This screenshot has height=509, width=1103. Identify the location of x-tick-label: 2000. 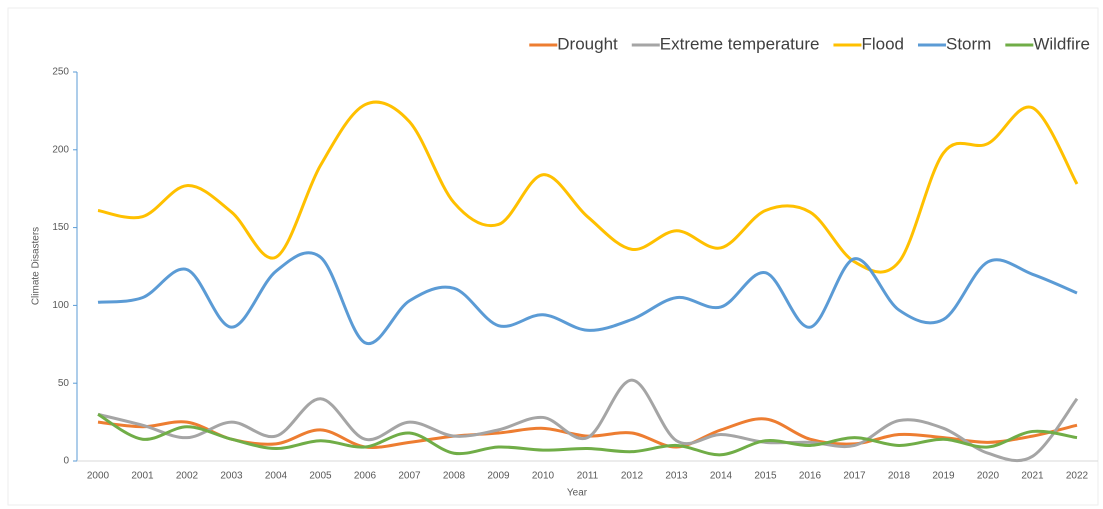
(98, 476).